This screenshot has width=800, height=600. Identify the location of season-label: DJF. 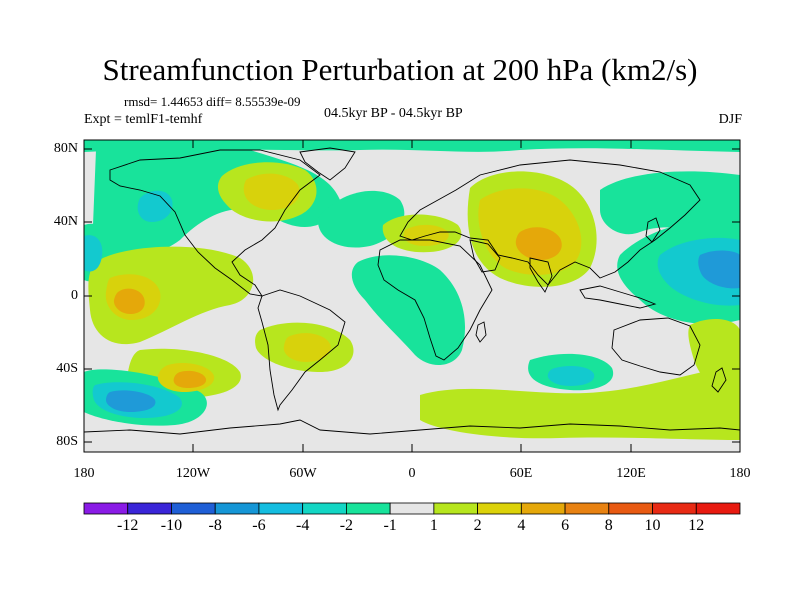
(730, 119).